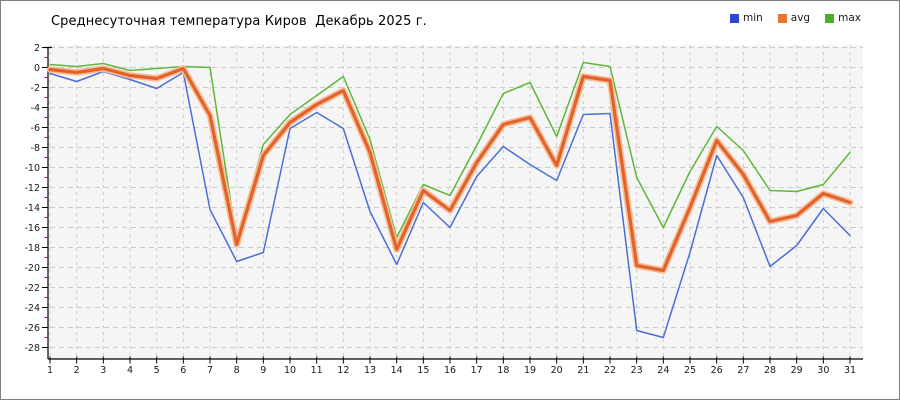 This screenshot has width=900, height=400. I want to click on y-tick-label: -18, so click(32, 248).